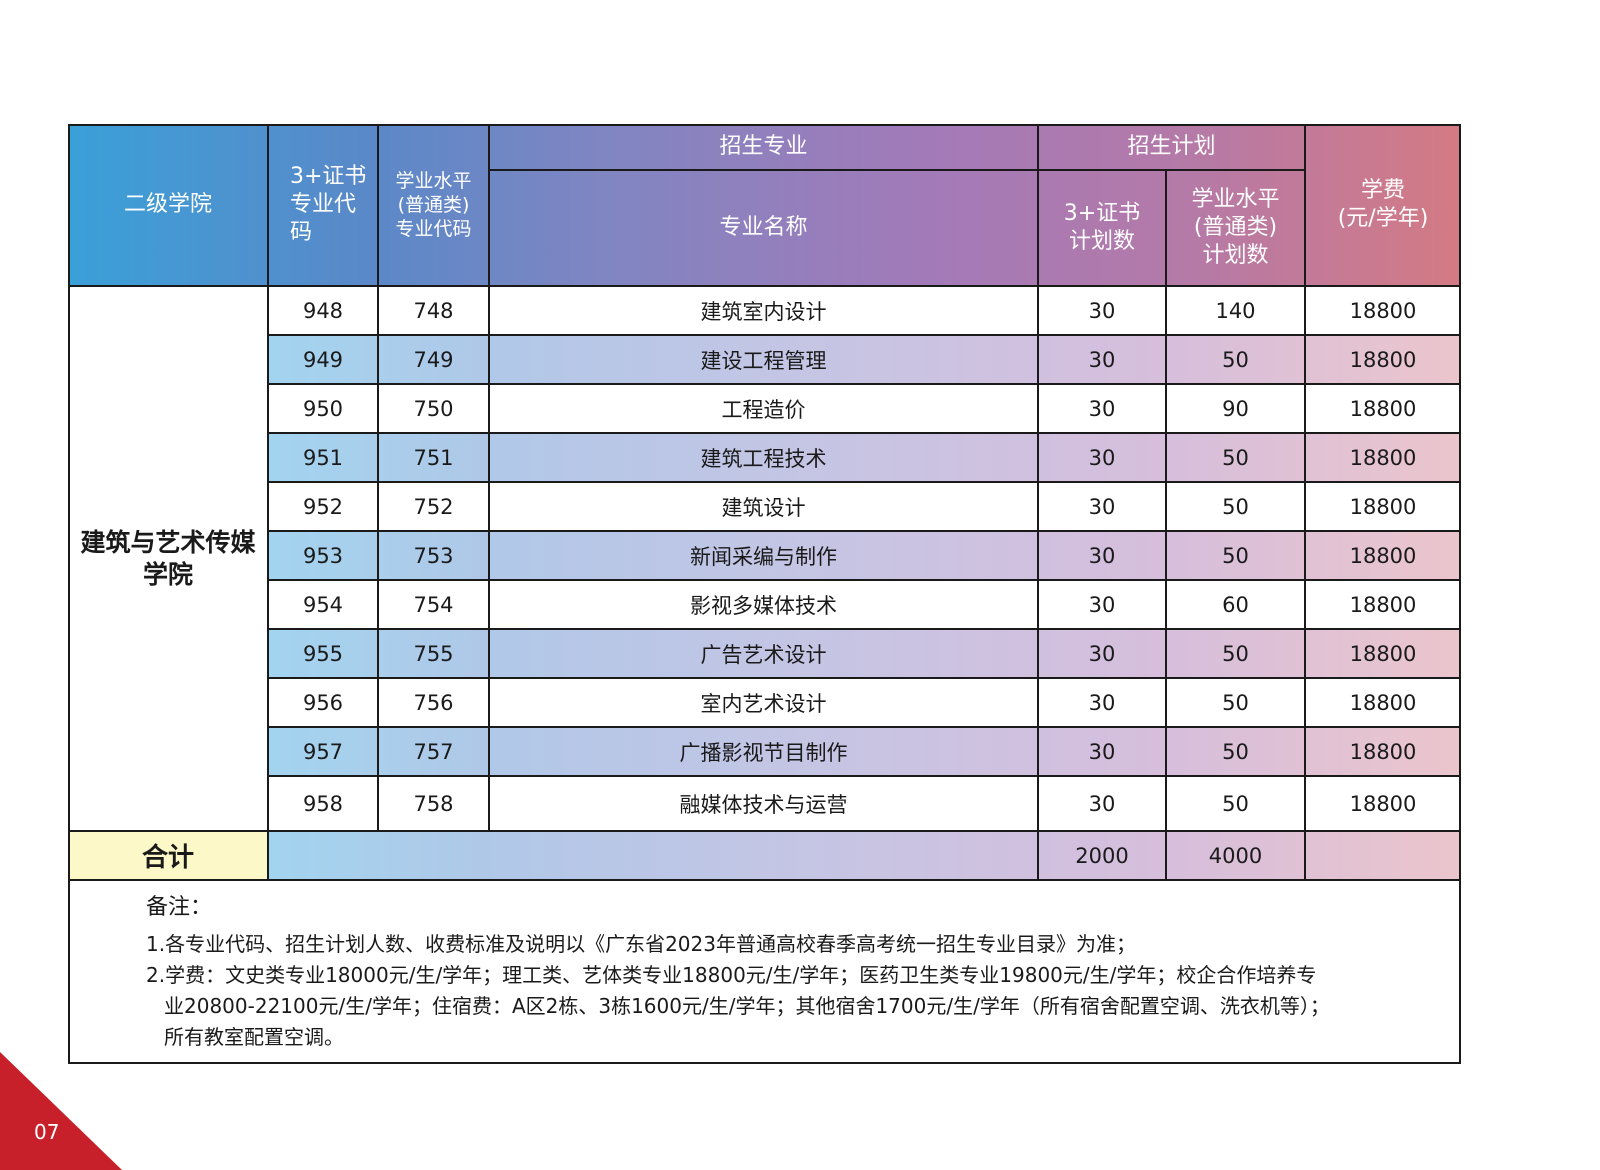 This screenshot has width=1600, height=1170. Describe the element at coordinates (167, 204) in the screenshot. I see `header-college: 二级学院` at that location.